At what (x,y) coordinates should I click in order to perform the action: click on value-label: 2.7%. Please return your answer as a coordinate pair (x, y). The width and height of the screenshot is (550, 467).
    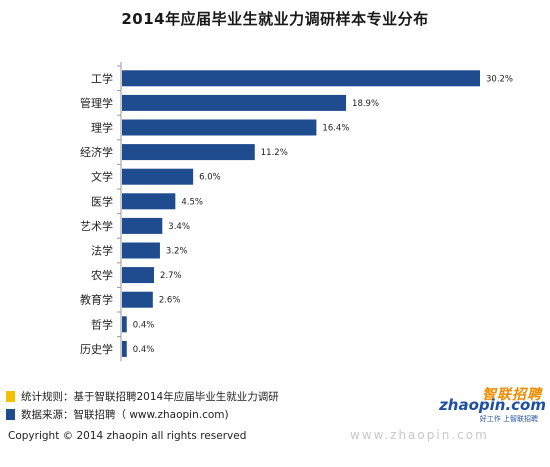
    Looking at the image, I should click on (171, 276).